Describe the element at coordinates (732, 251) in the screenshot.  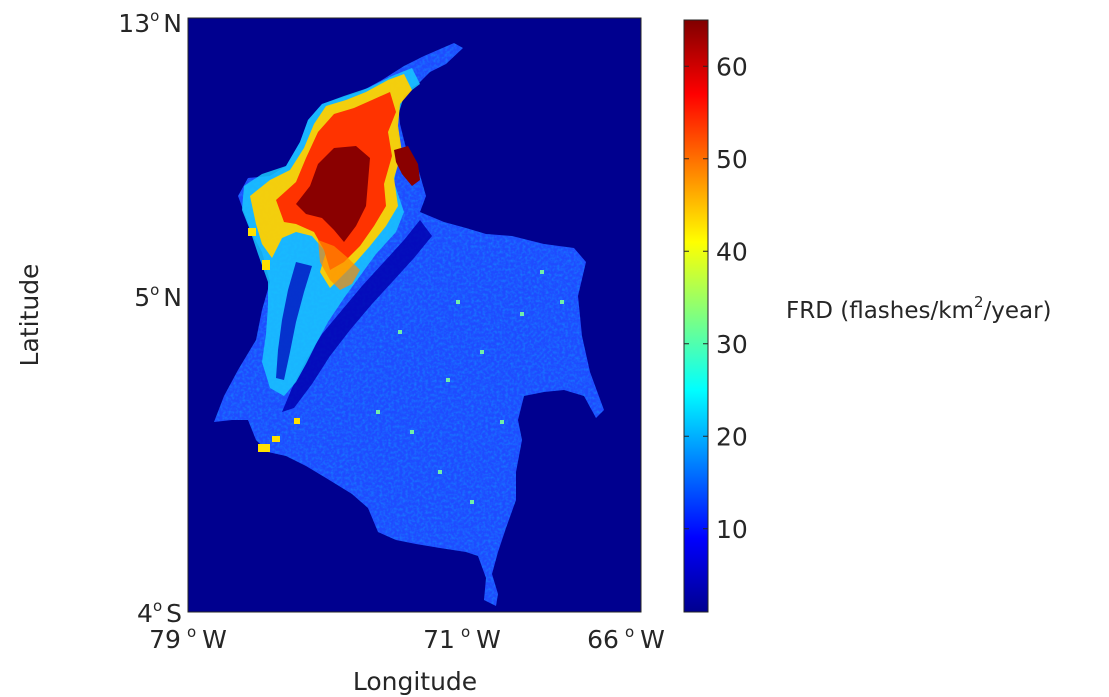
I see `colorbar-tick-label: 40` at that location.